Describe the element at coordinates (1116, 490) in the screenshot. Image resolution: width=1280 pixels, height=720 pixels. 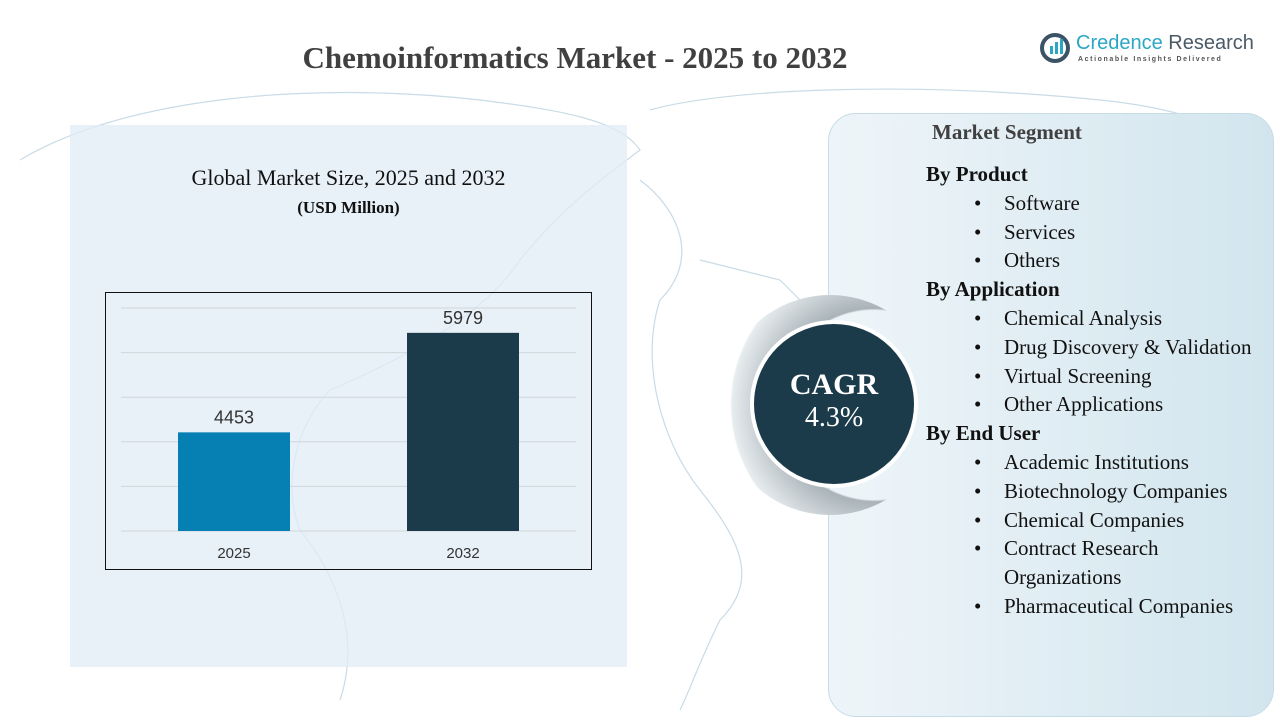
I see `segment-item-label: Biotechnology Companies` at that location.